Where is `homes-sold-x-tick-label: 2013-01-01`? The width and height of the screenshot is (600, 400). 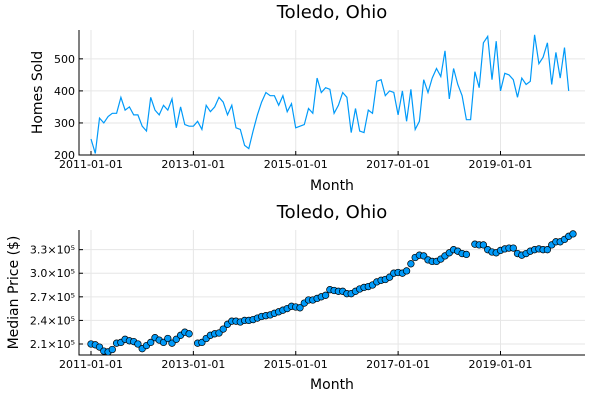
homes-sold-x-tick-label: 2013-01-01 is located at coordinates (193, 164).